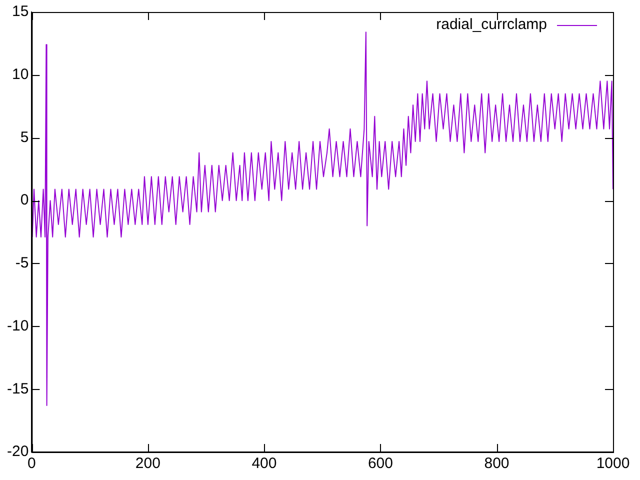 The height and width of the screenshot is (480, 640). I want to click on y-tick-label: -20, so click(17, 451).